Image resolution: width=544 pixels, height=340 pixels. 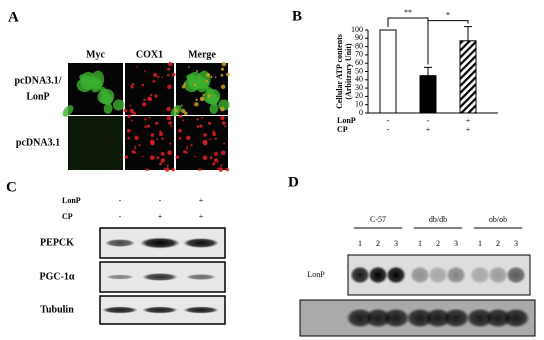 What do you see at coordinates (293, 182) in the screenshot?
I see `panel-label: D` at bounding box center [293, 182].